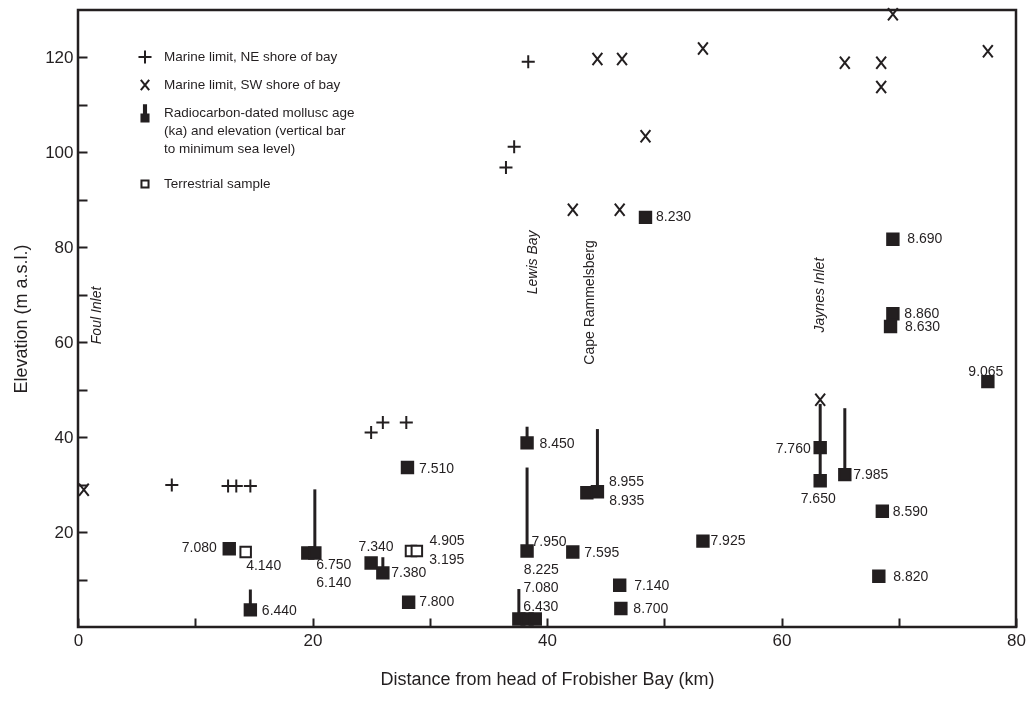 The height and width of the screenshot is (707, 1032). Describe the element at coordinates (251, 56) in the screenshot. I see `legend-label: Marine limit, NE shore of bay` at that location.